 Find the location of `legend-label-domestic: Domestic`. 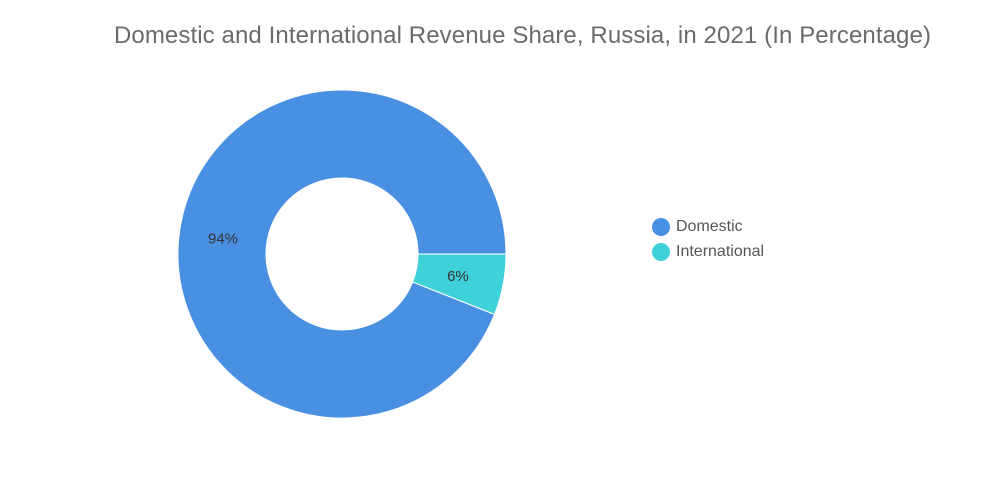

legend-label-domestic: Domestic is located at coordinates (709, 226).